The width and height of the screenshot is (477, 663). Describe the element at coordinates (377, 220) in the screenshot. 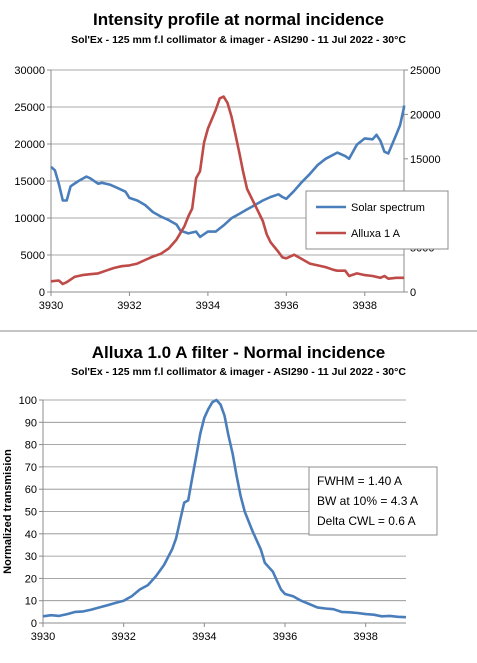

I see `chart1-legend-box` at that location.